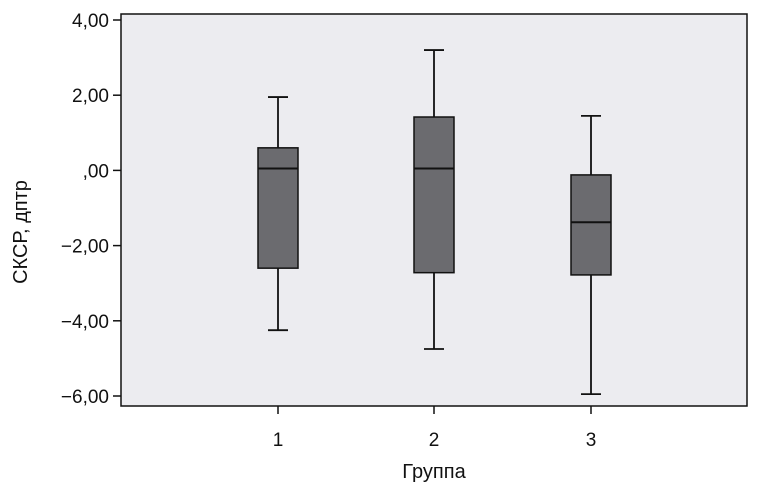 The height and width of the screenshot is (492, 757). Describe the element at coordinates (85, 397) in the screenshot. I see `y-tick-label: −6,00` at that location.